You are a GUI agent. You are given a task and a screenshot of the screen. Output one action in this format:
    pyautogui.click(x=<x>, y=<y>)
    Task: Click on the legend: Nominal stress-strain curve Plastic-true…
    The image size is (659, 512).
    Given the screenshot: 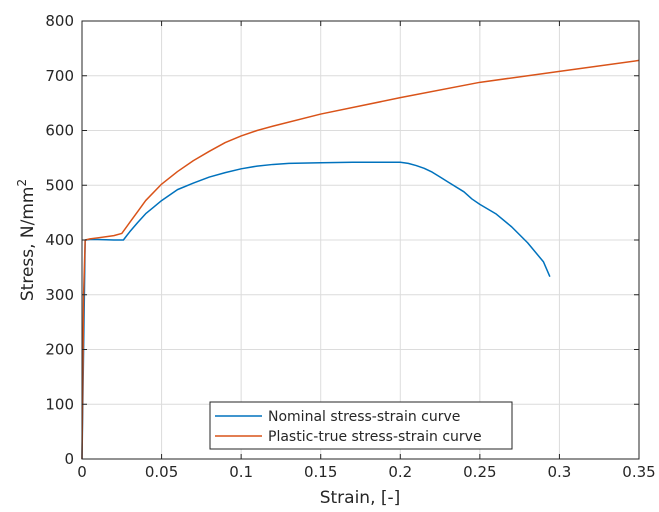 What is the action you would take?
    pyautogui.click(x=361, y=425)
    